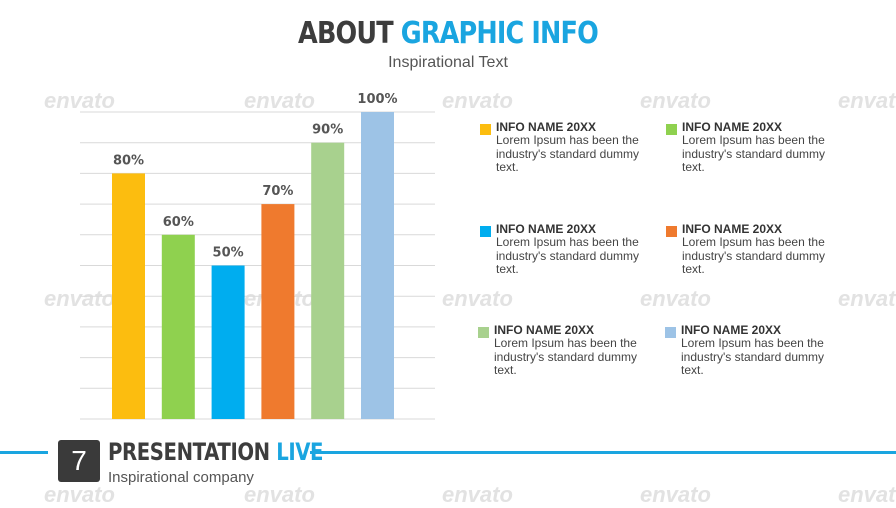 The height and width of the screenshot is (508, 896). Describe the element at coordinates (189, 452) in the screenshot. I see `footer-title-part-1: PRESENTATION` at that location.